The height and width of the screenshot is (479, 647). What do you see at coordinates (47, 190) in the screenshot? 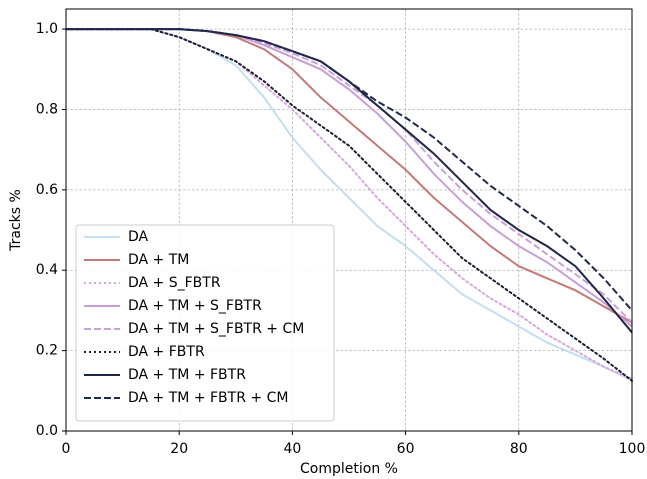
I see `y-tick-label: 0.6` at bounding box center [47, 190].